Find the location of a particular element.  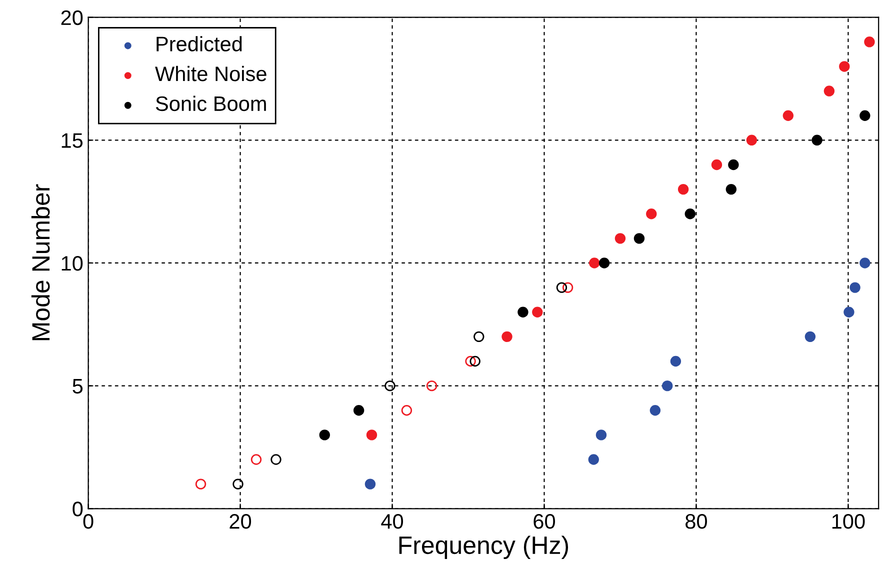

y-tick-label: 5 is located at coordinates (77, 386).